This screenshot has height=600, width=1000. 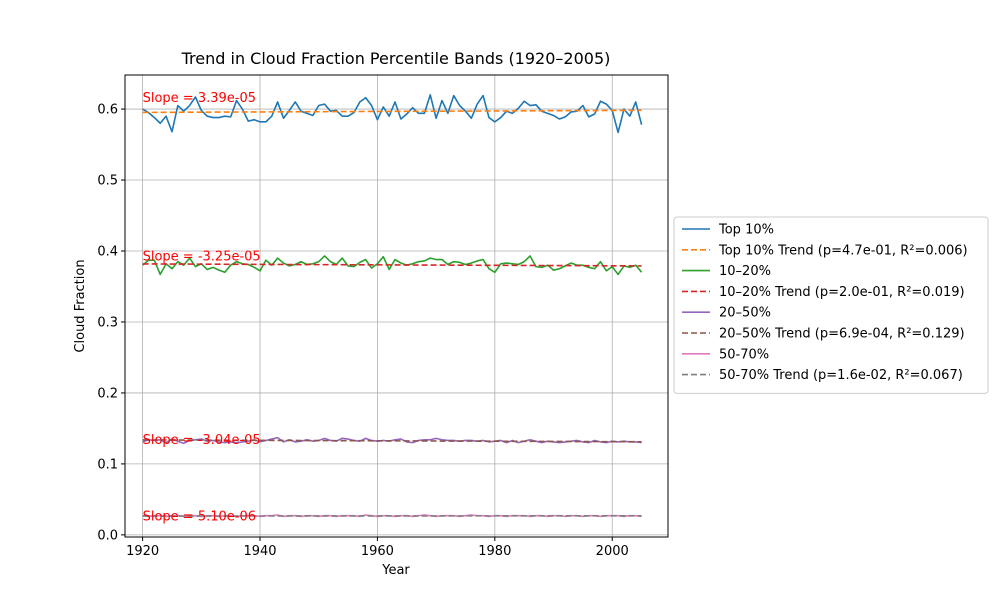 What do you see at coordinates (842, 292) in the screenshot?
I see `legend-label: 10–20% Trend (p=2.0e-01, R²=0.019)` at bounding box center [842, 292].